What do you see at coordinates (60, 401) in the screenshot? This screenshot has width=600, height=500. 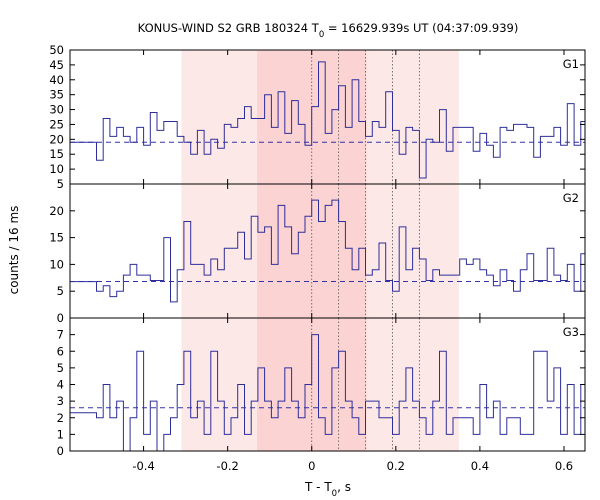 I see `g3-ytick-label: 3` at bounding box center [60, 401].